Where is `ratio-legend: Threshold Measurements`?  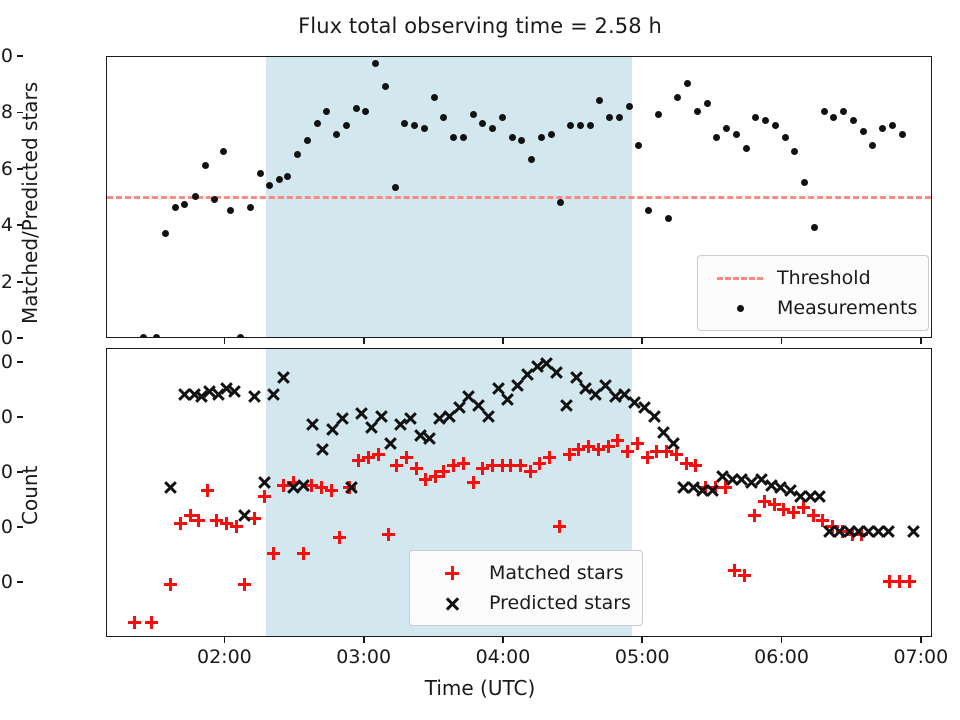
ratio-legend: Threshold Measurements is located at coordinates (813, 293).